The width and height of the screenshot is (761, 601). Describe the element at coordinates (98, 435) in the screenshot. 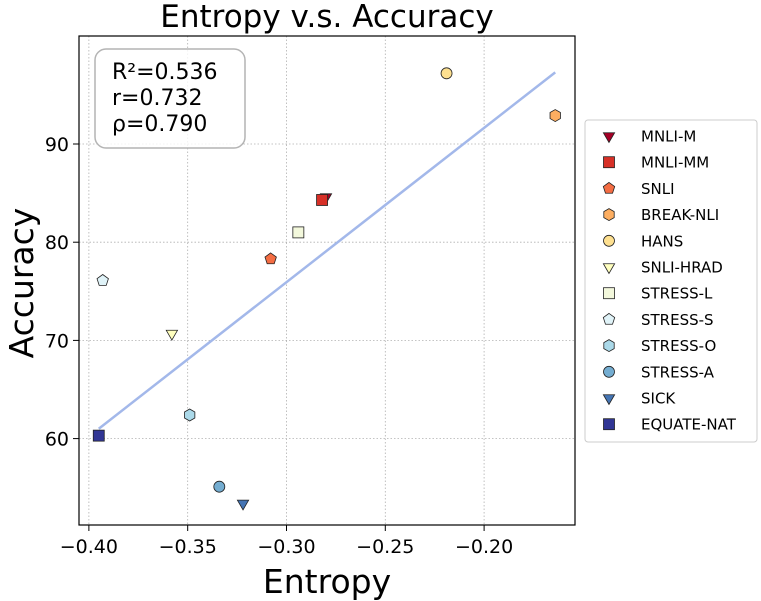

I see `data-point-equate-nat` at that location.